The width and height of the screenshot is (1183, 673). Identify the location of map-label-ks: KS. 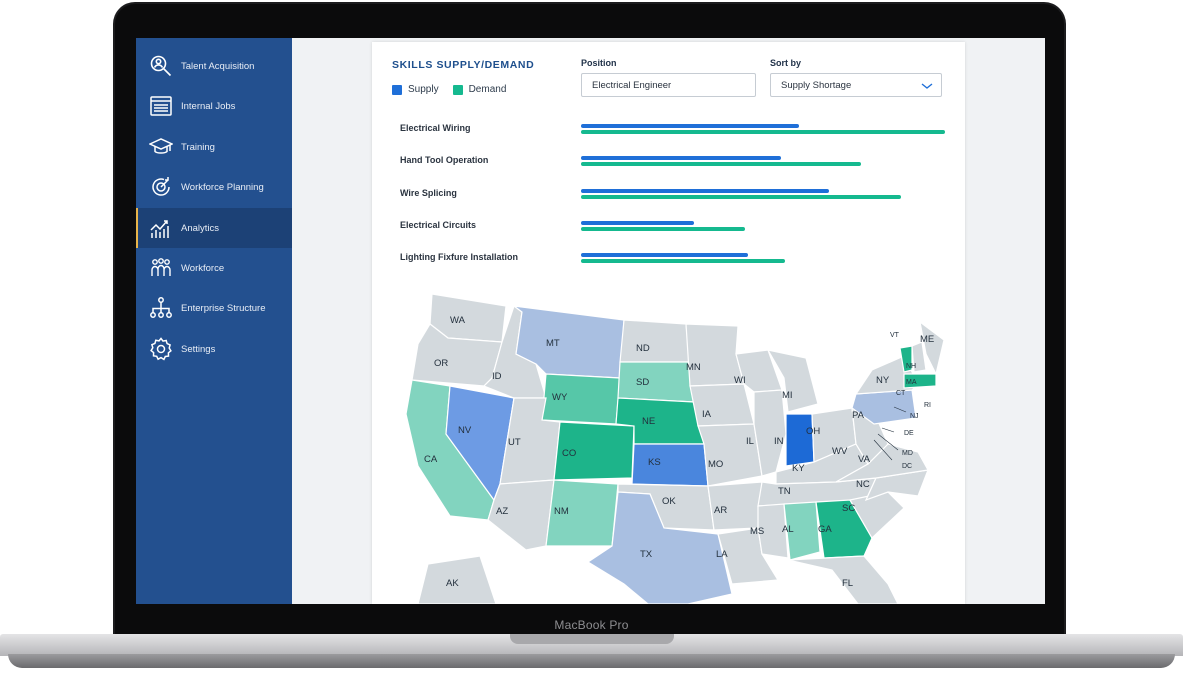
(654, 462).